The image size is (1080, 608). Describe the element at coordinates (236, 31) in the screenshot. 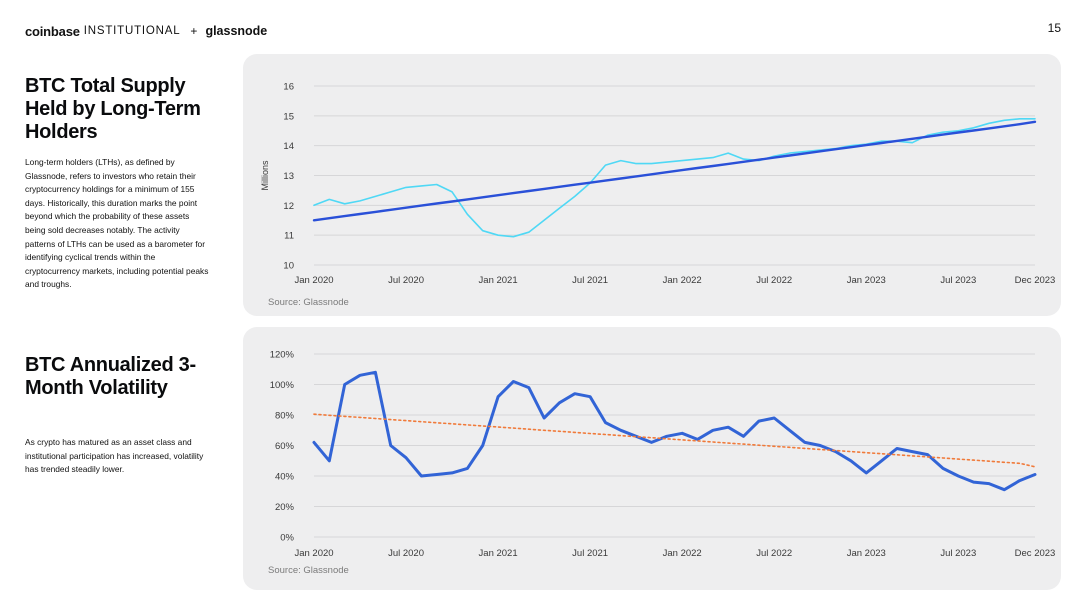

I see `partner-name: glassnode` at that location.